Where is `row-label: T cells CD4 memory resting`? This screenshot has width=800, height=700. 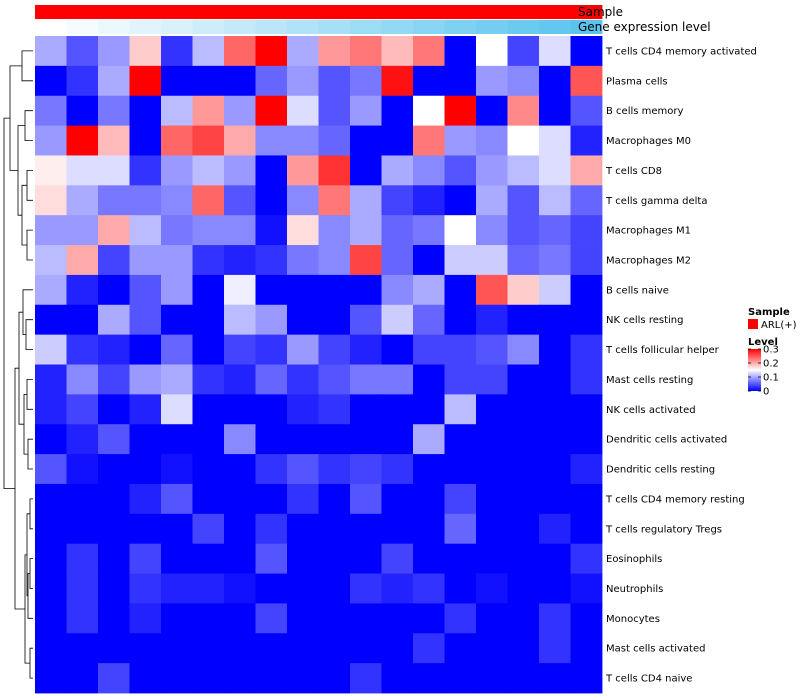 row-label: T cells CD4 memory resting is located at coordinates (675, 499).